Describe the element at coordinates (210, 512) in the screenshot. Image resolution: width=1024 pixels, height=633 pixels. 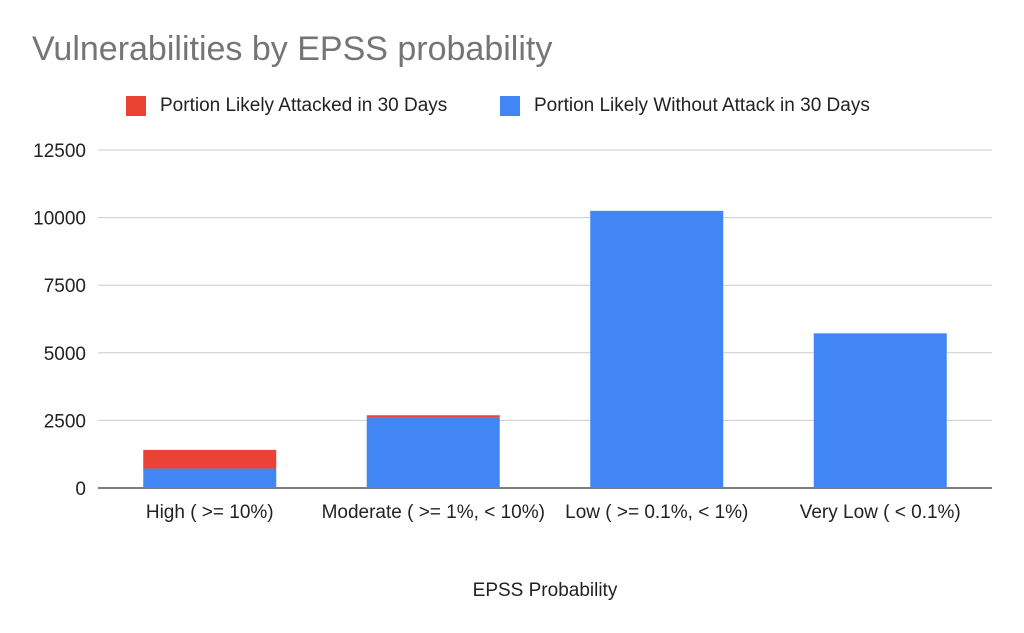
I see `x-tick-label: High ( >= 10%)` at that location.